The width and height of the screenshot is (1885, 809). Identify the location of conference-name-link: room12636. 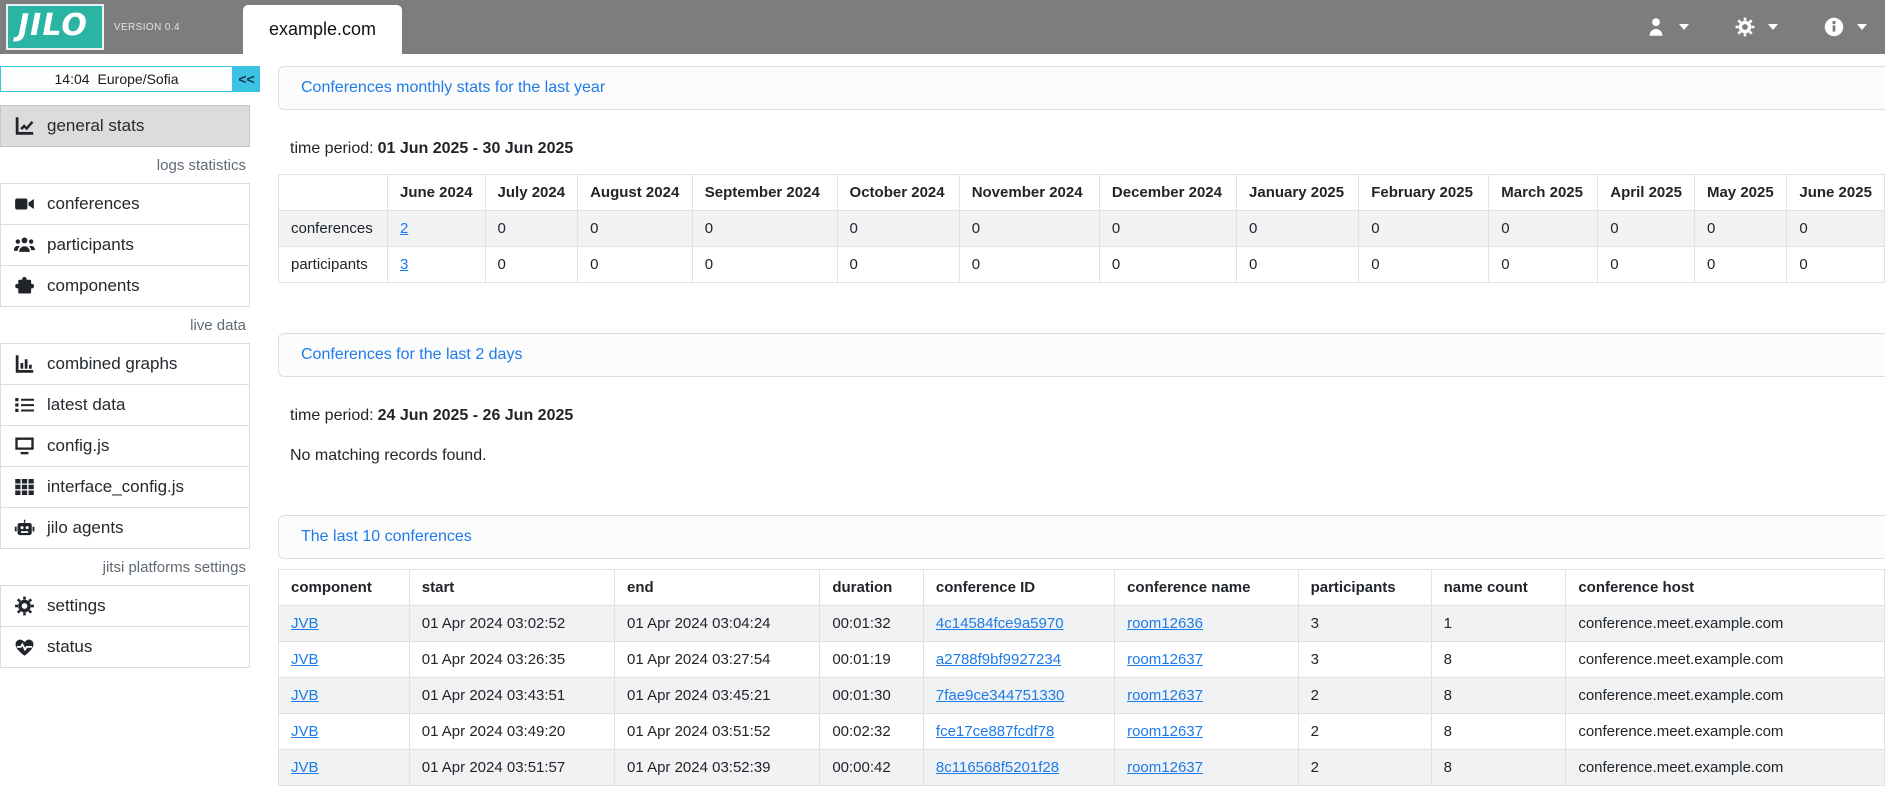
(1165, 623).